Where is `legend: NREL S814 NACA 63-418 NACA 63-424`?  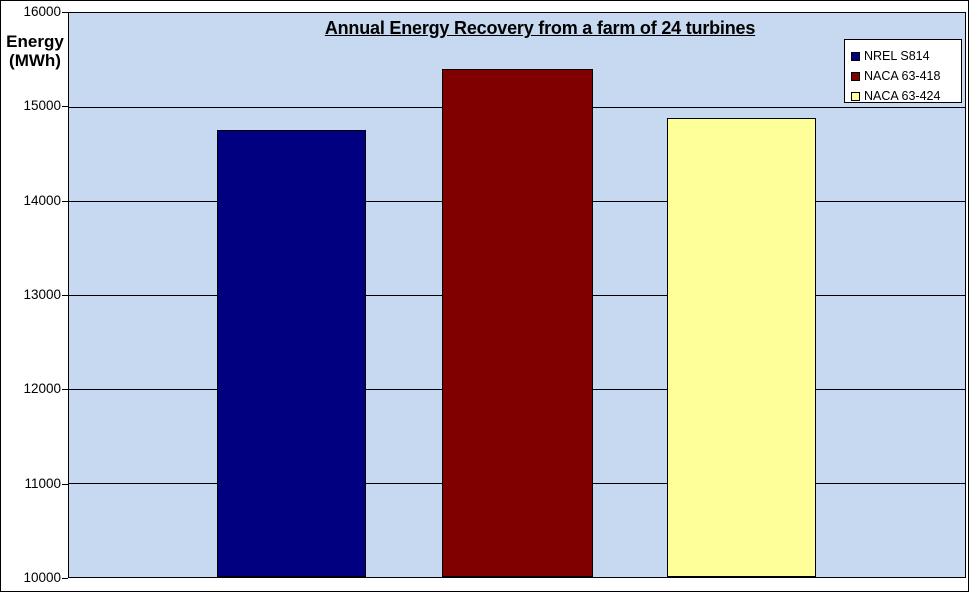 legend: NREL S814 NACA 63-418 NACA 63-424 is located at coordinates (903, 71).